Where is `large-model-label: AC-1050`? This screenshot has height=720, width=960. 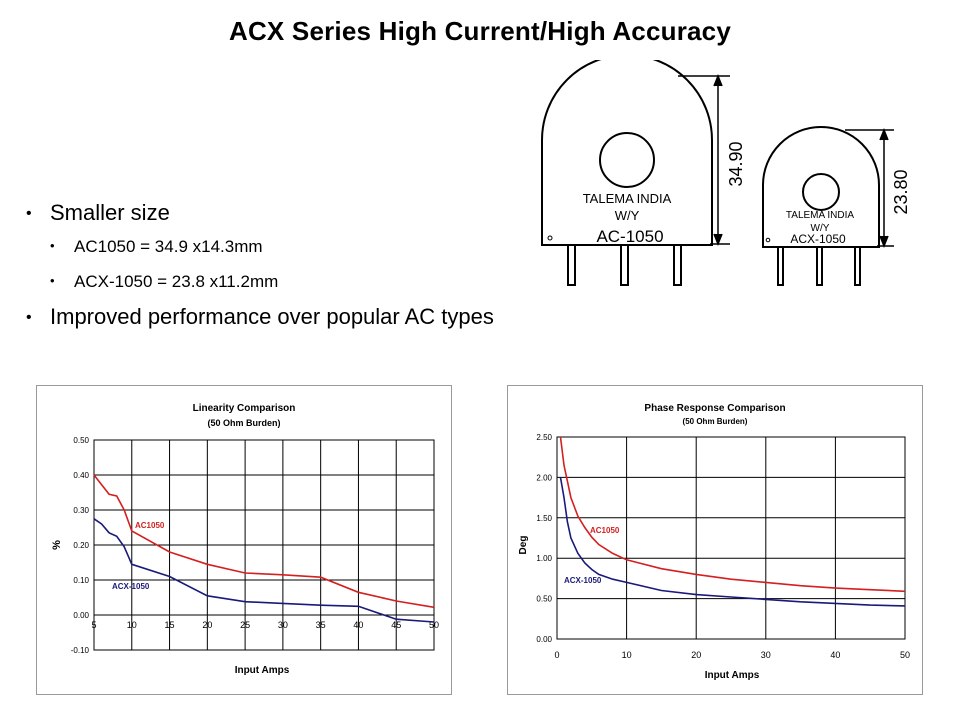
large-model-label: AC-1050 is located at coordinates (629, 236).